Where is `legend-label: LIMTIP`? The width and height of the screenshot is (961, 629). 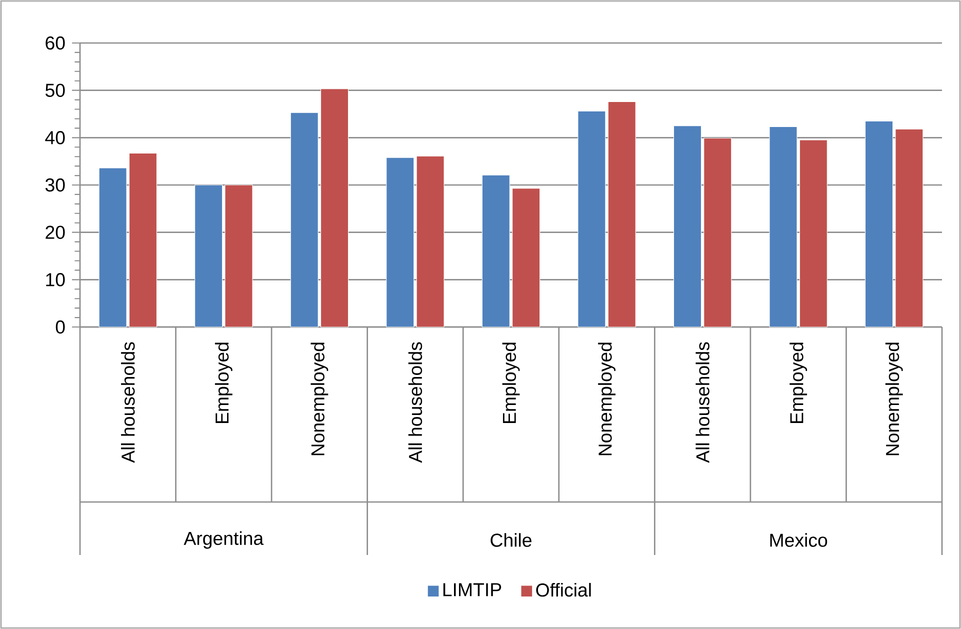 legend-label: LIMTIP is located at coordinates (472, 589).